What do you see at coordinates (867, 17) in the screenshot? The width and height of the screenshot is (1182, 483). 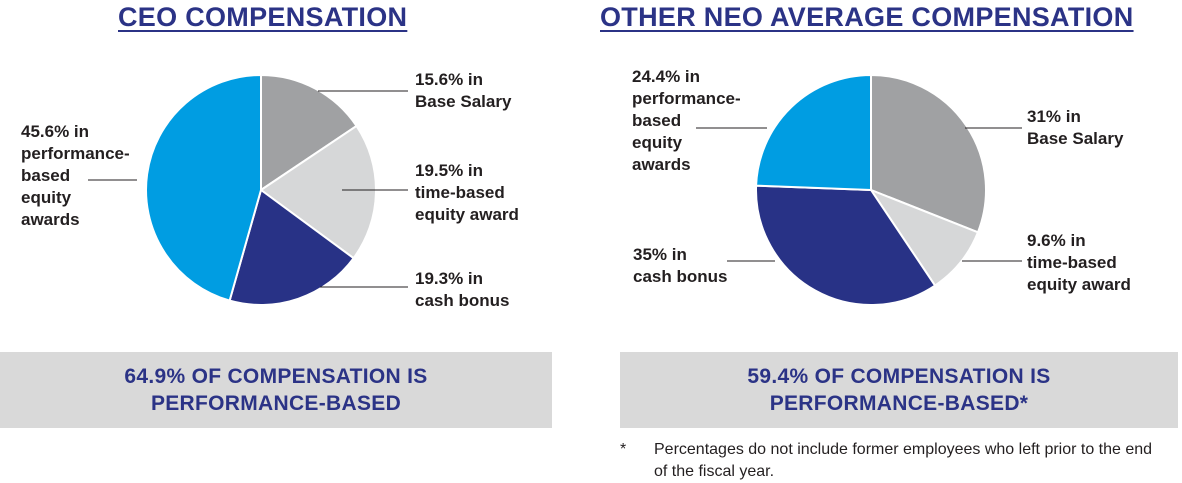 I see `chart-title: OTHER NEO AVERAGE COMPENSATION` at bounding box center [867, 17].